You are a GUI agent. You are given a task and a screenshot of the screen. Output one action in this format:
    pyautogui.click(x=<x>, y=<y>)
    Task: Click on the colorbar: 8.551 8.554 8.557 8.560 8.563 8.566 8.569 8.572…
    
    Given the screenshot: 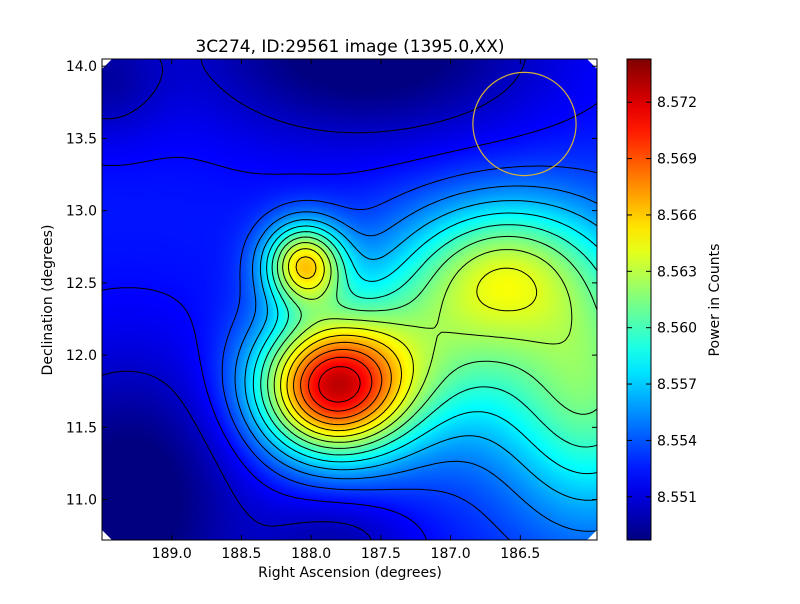 What is the action you would take?
    pyautogui.click(x=674, y=299)
    